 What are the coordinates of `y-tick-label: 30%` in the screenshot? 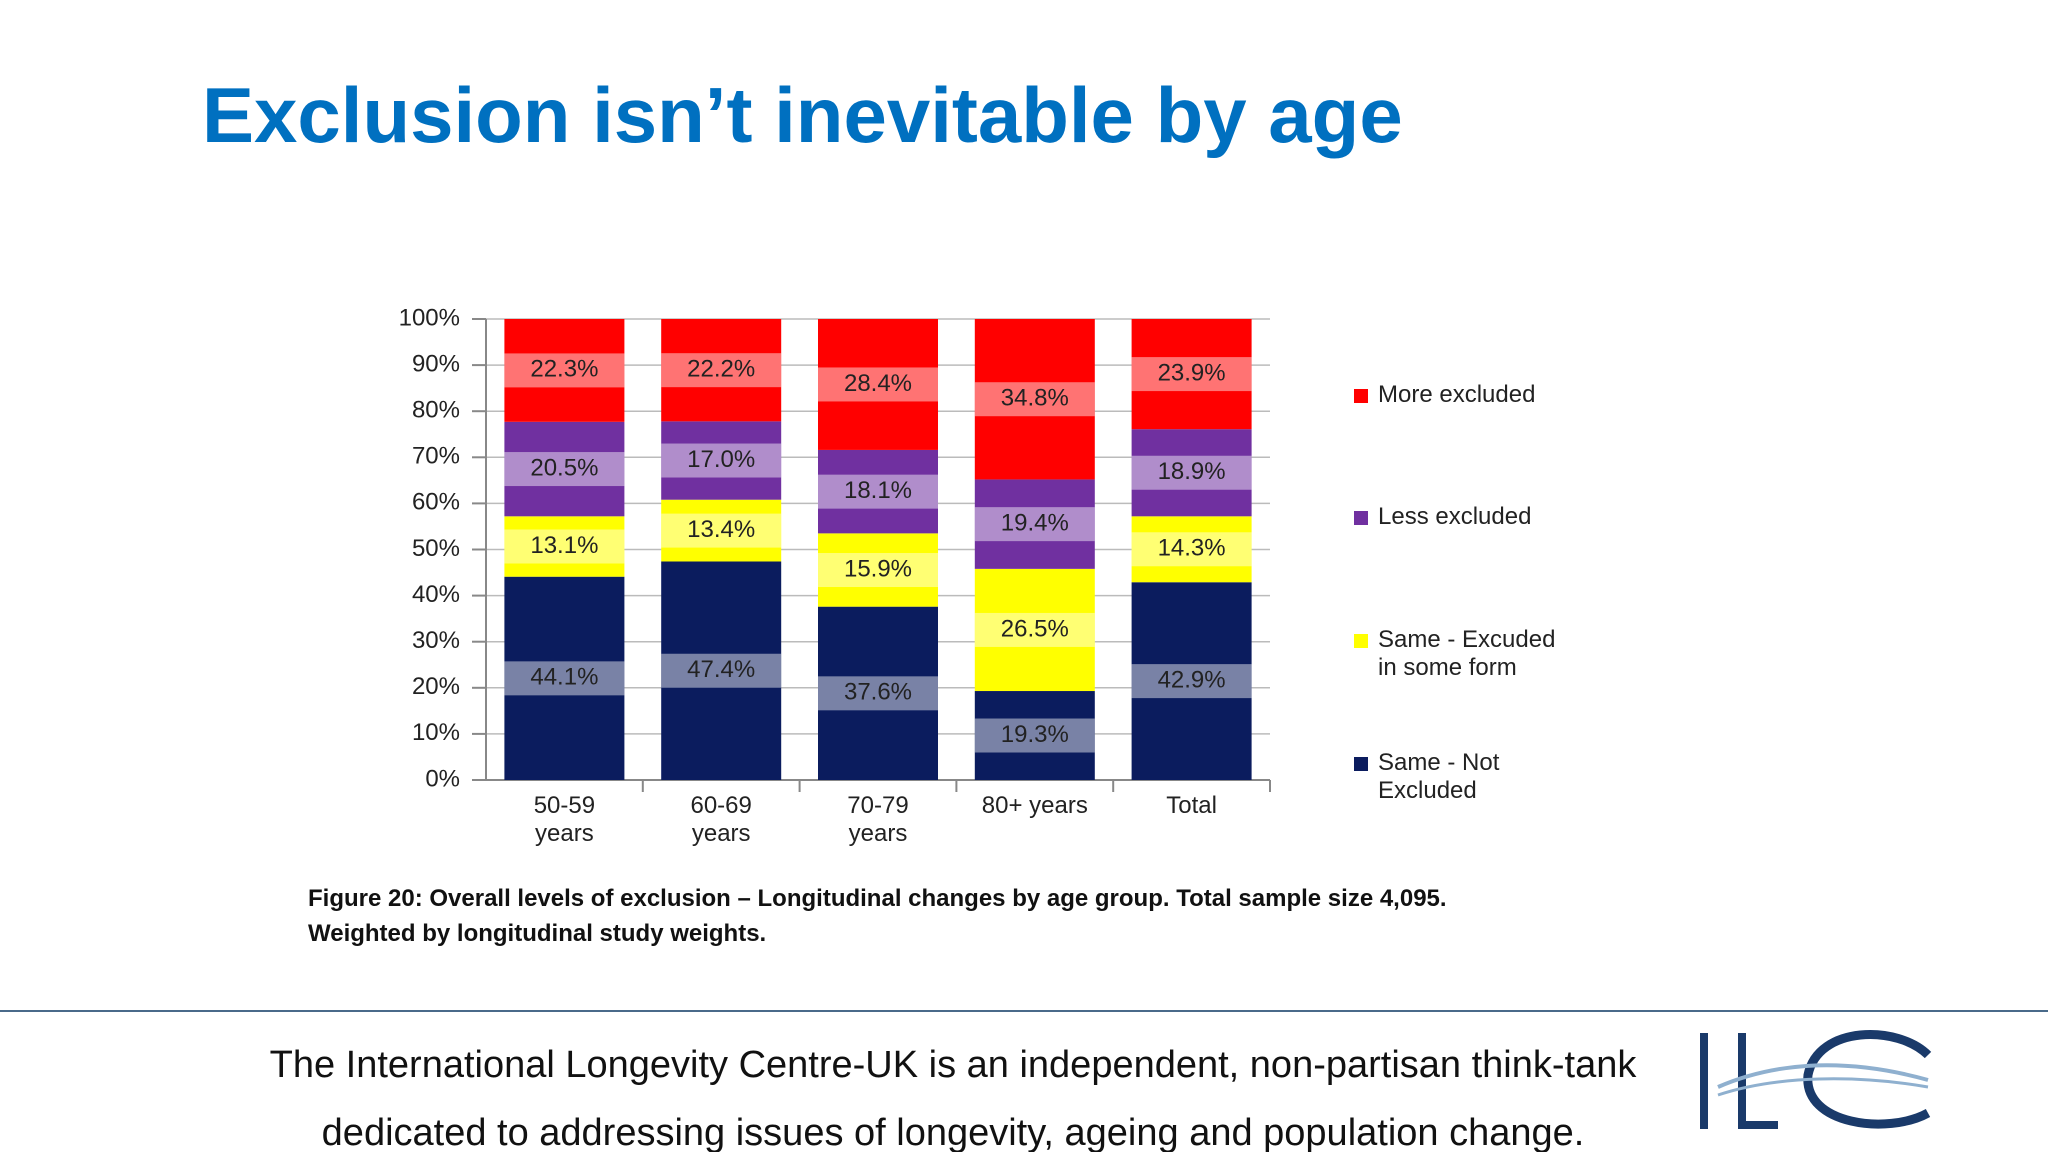 It's located at (436, 640).